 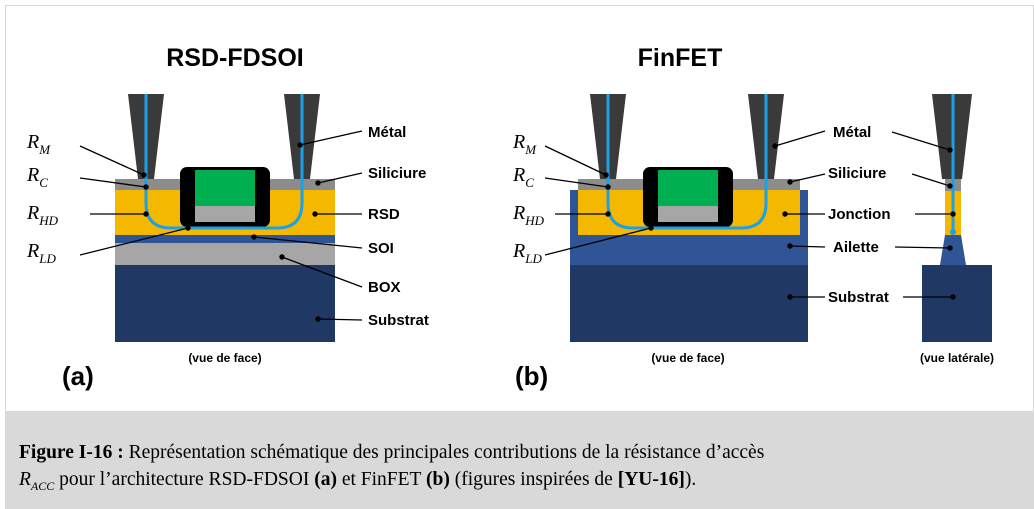 I want to click on caption-text-5: )., so click(x=690, y=479).